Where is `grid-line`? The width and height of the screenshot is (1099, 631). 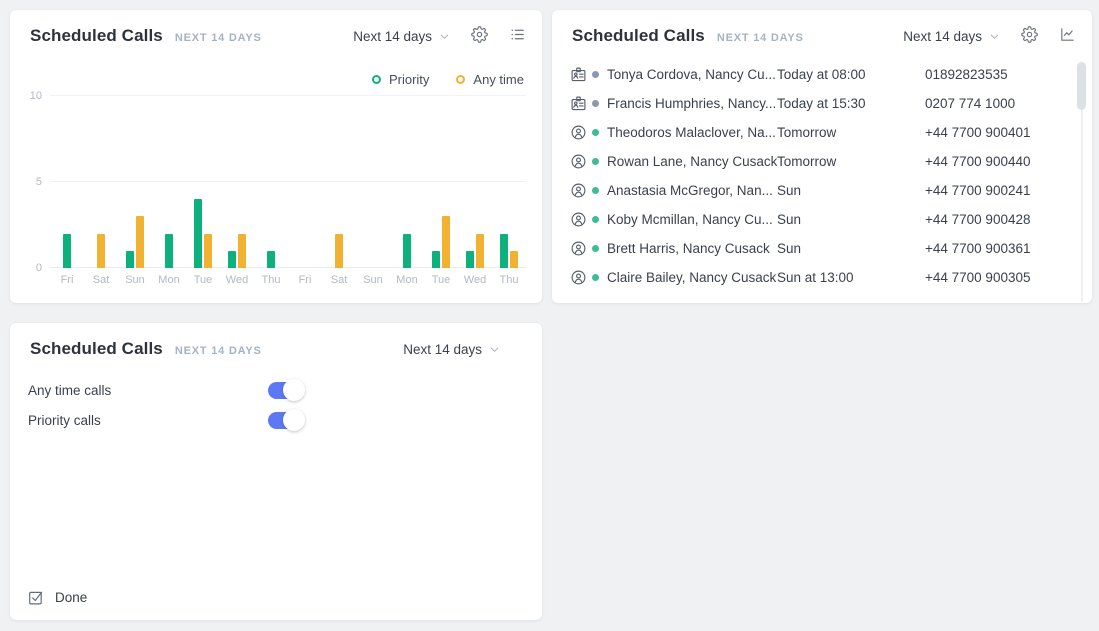
grid-line is located at coordinates (288, 95).